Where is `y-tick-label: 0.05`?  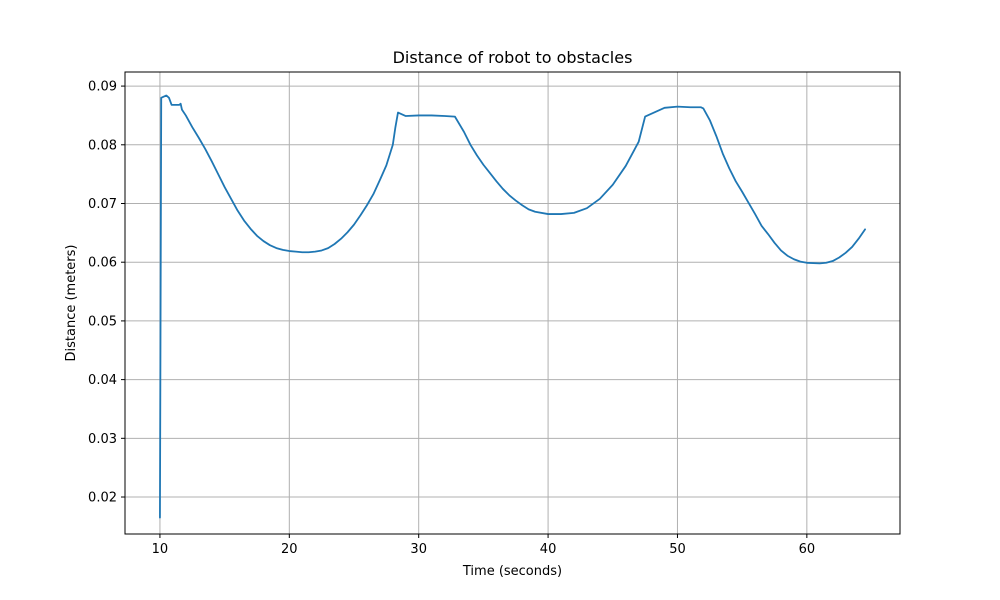
y-tick-label: 0.05 is located at coordinates (102, 321).